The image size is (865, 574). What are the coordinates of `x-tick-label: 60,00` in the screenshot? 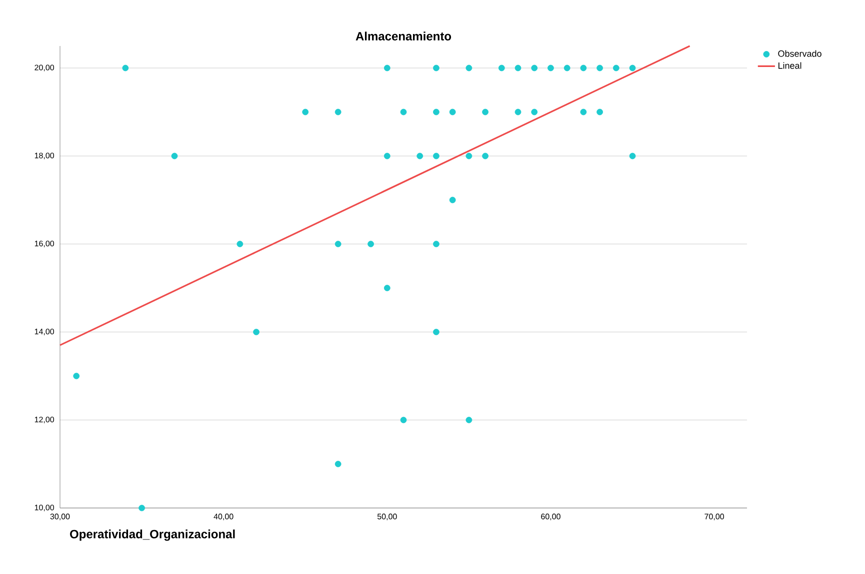 It's located at (550, 517).